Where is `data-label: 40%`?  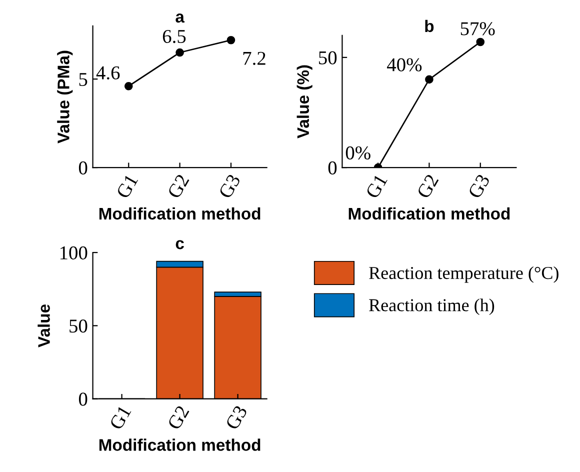 data-label: 40% is located at coordinates (404, 65).